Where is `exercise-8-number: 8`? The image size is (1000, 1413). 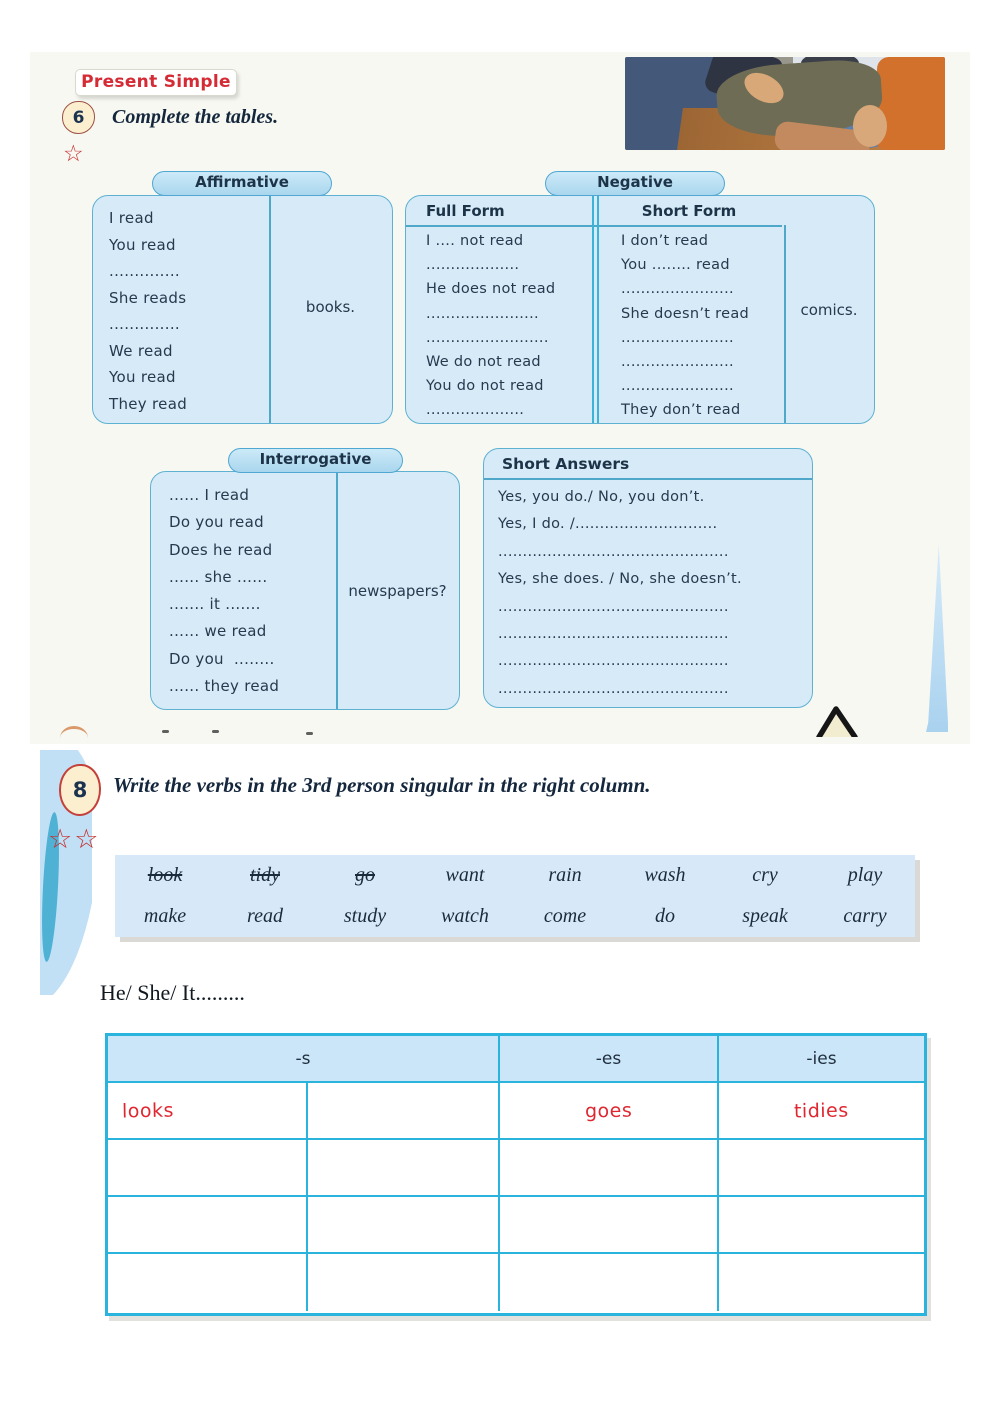
exercise-8-number: 8 is located at coordinates (80, 790).